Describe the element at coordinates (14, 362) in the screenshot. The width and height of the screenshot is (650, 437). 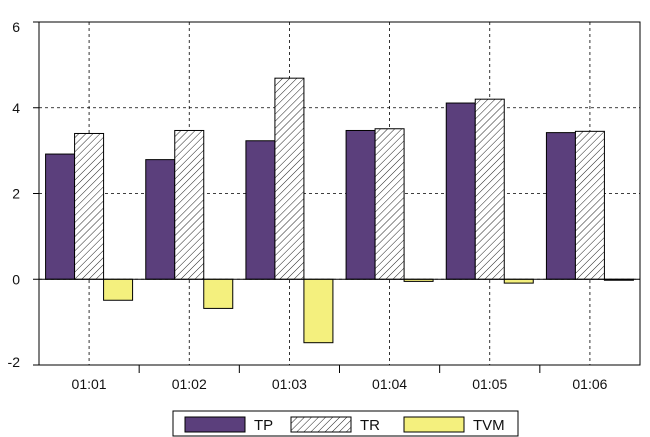
I see `y-tick-label: -2` at that location.